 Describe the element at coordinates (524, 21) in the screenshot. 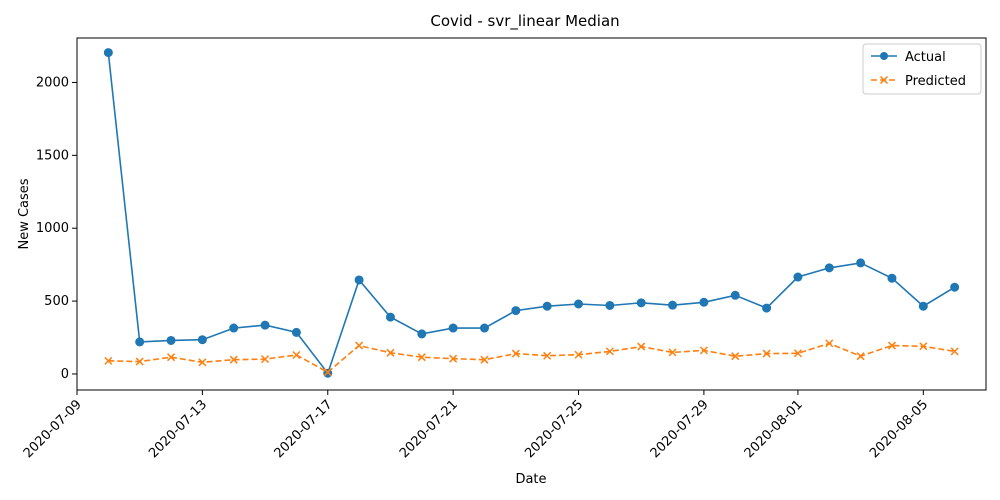

I see `chart-title: Covid - svr_linear Median` at that location.